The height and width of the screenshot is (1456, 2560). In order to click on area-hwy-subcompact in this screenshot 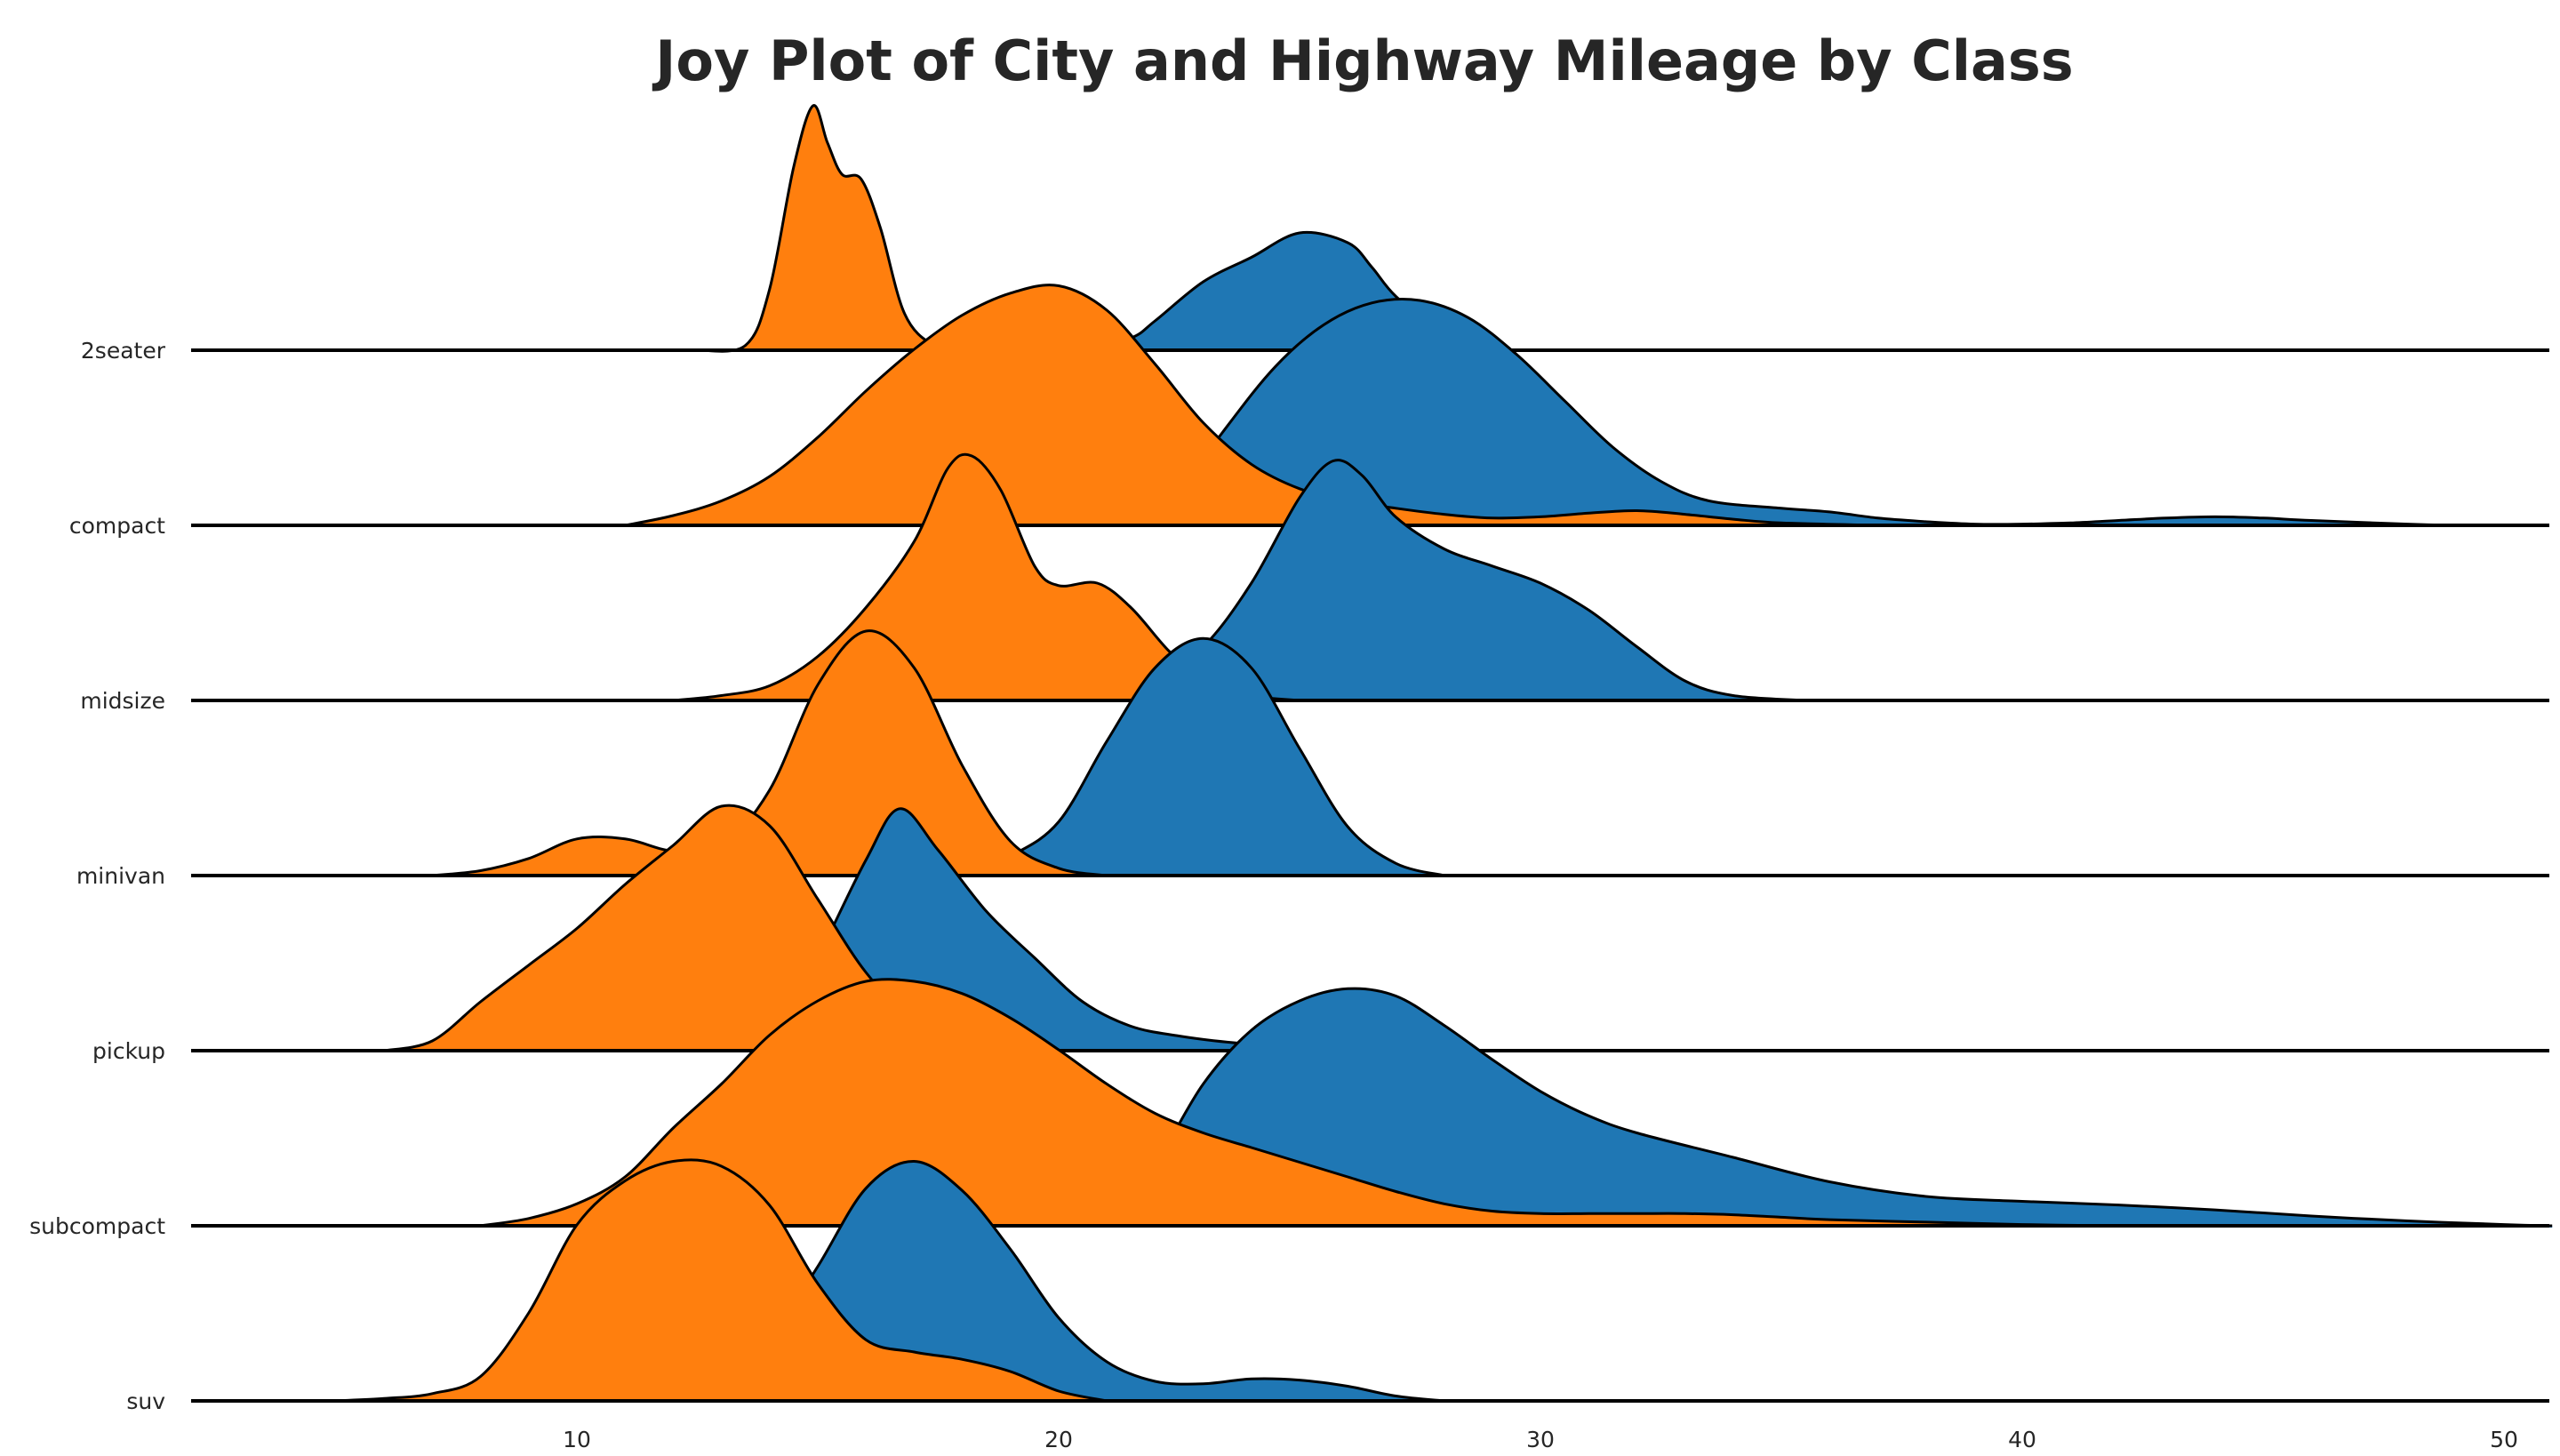, I will do `click(1830, 1108)`.